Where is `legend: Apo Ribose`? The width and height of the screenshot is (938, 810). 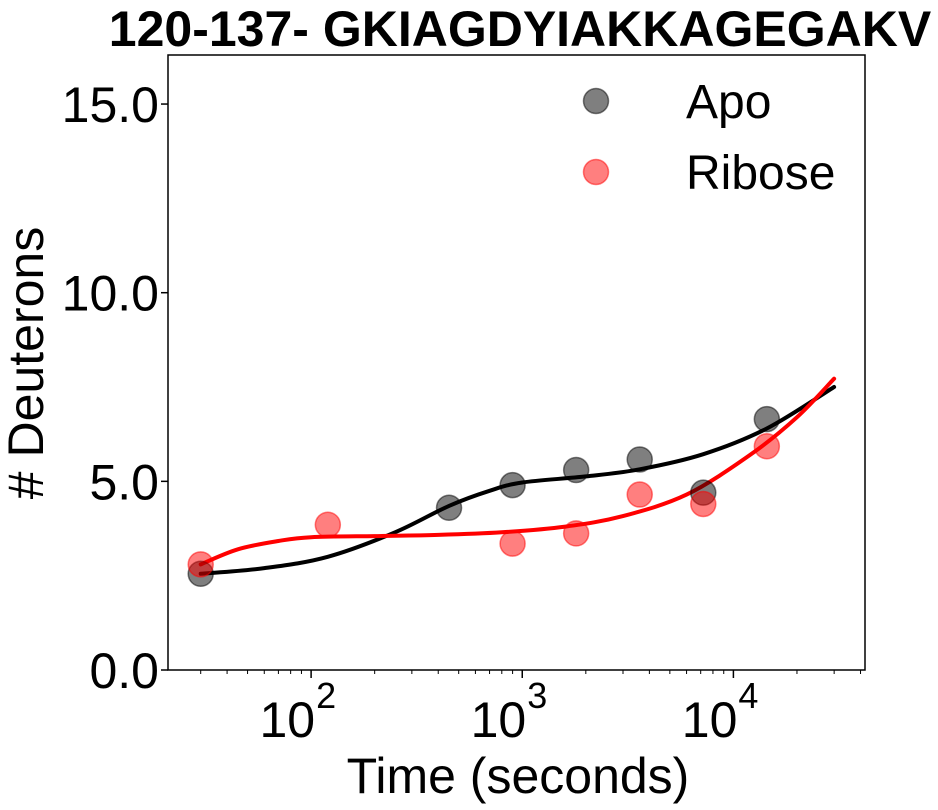
legend: Apo Ribose is located at coordinates (708, 138).